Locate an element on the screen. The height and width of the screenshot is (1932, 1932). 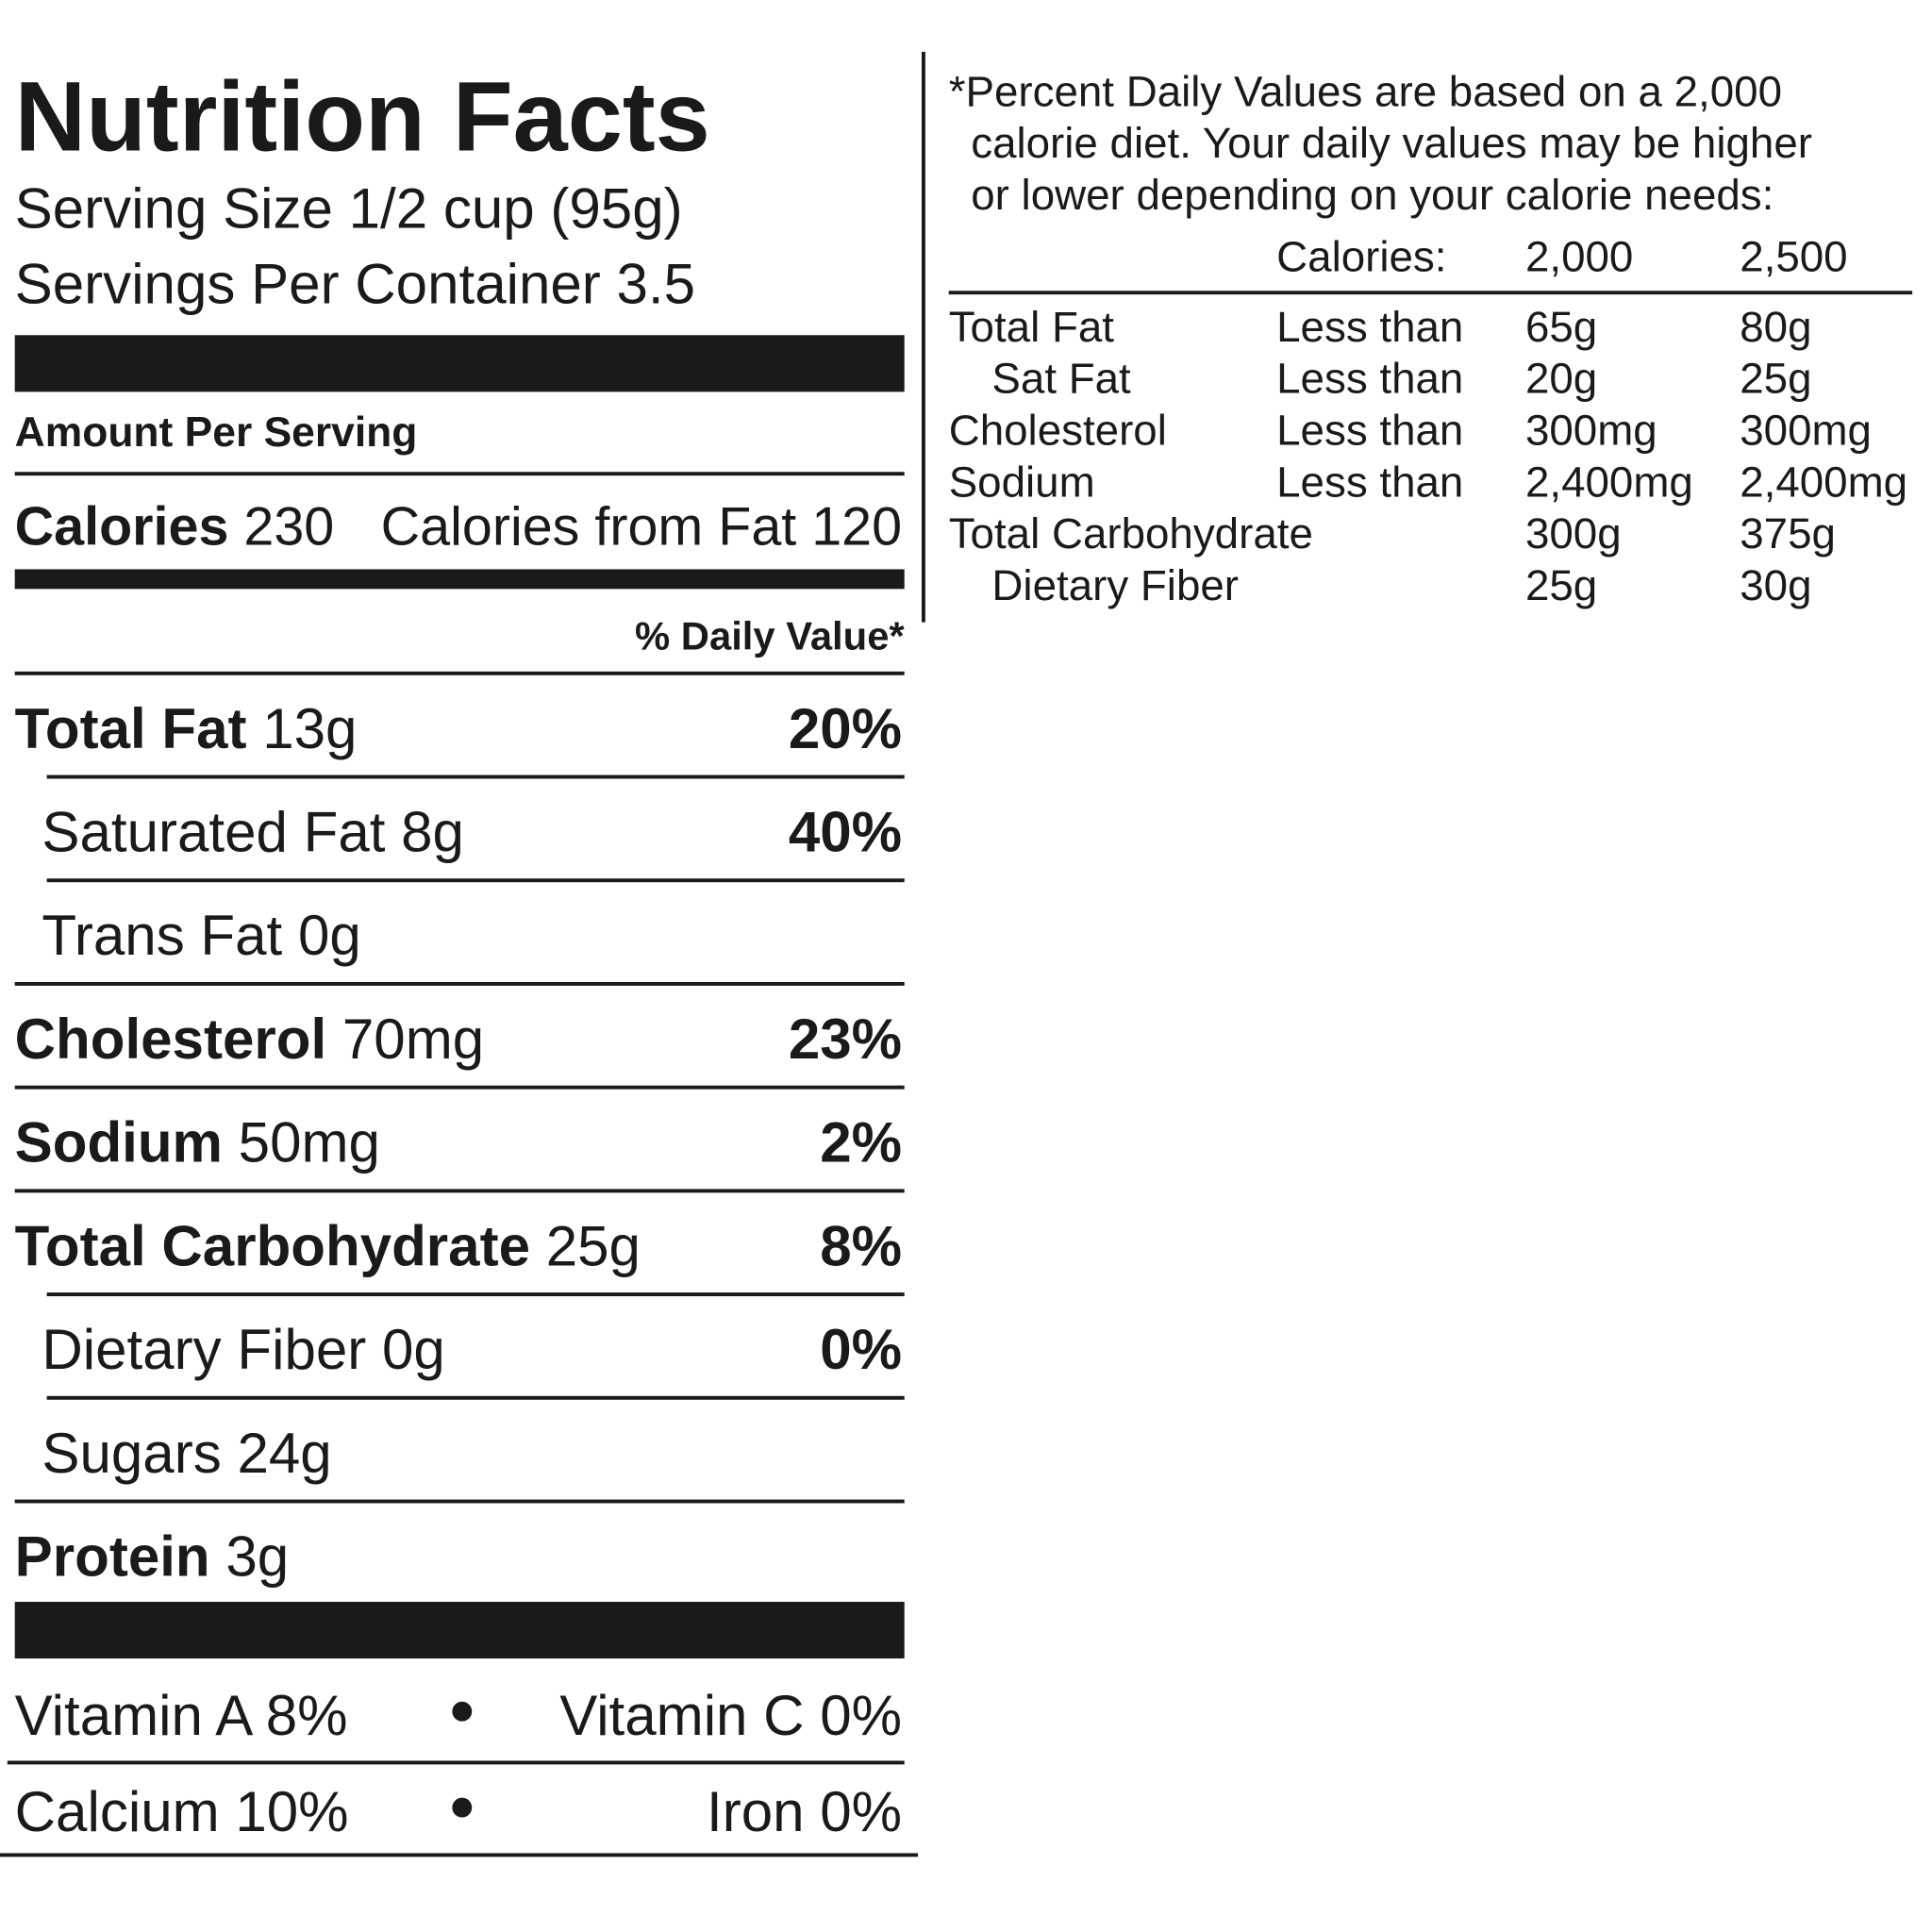
nutrient-amount: 3g is located at coordinates (257, 1557).